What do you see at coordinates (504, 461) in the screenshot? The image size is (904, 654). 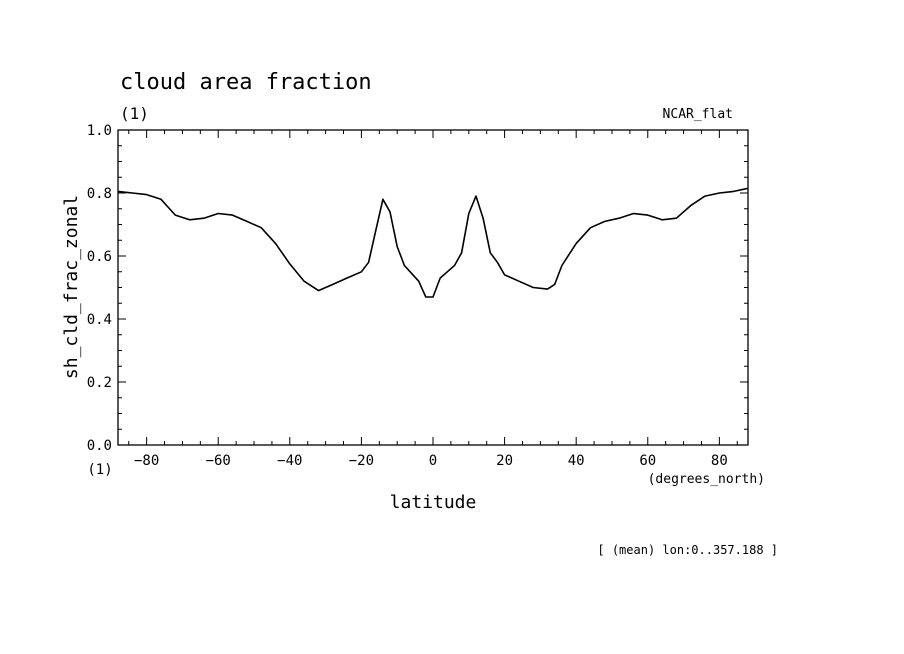 I see `x-tick-label: 20` at bounding box center [504, 461].